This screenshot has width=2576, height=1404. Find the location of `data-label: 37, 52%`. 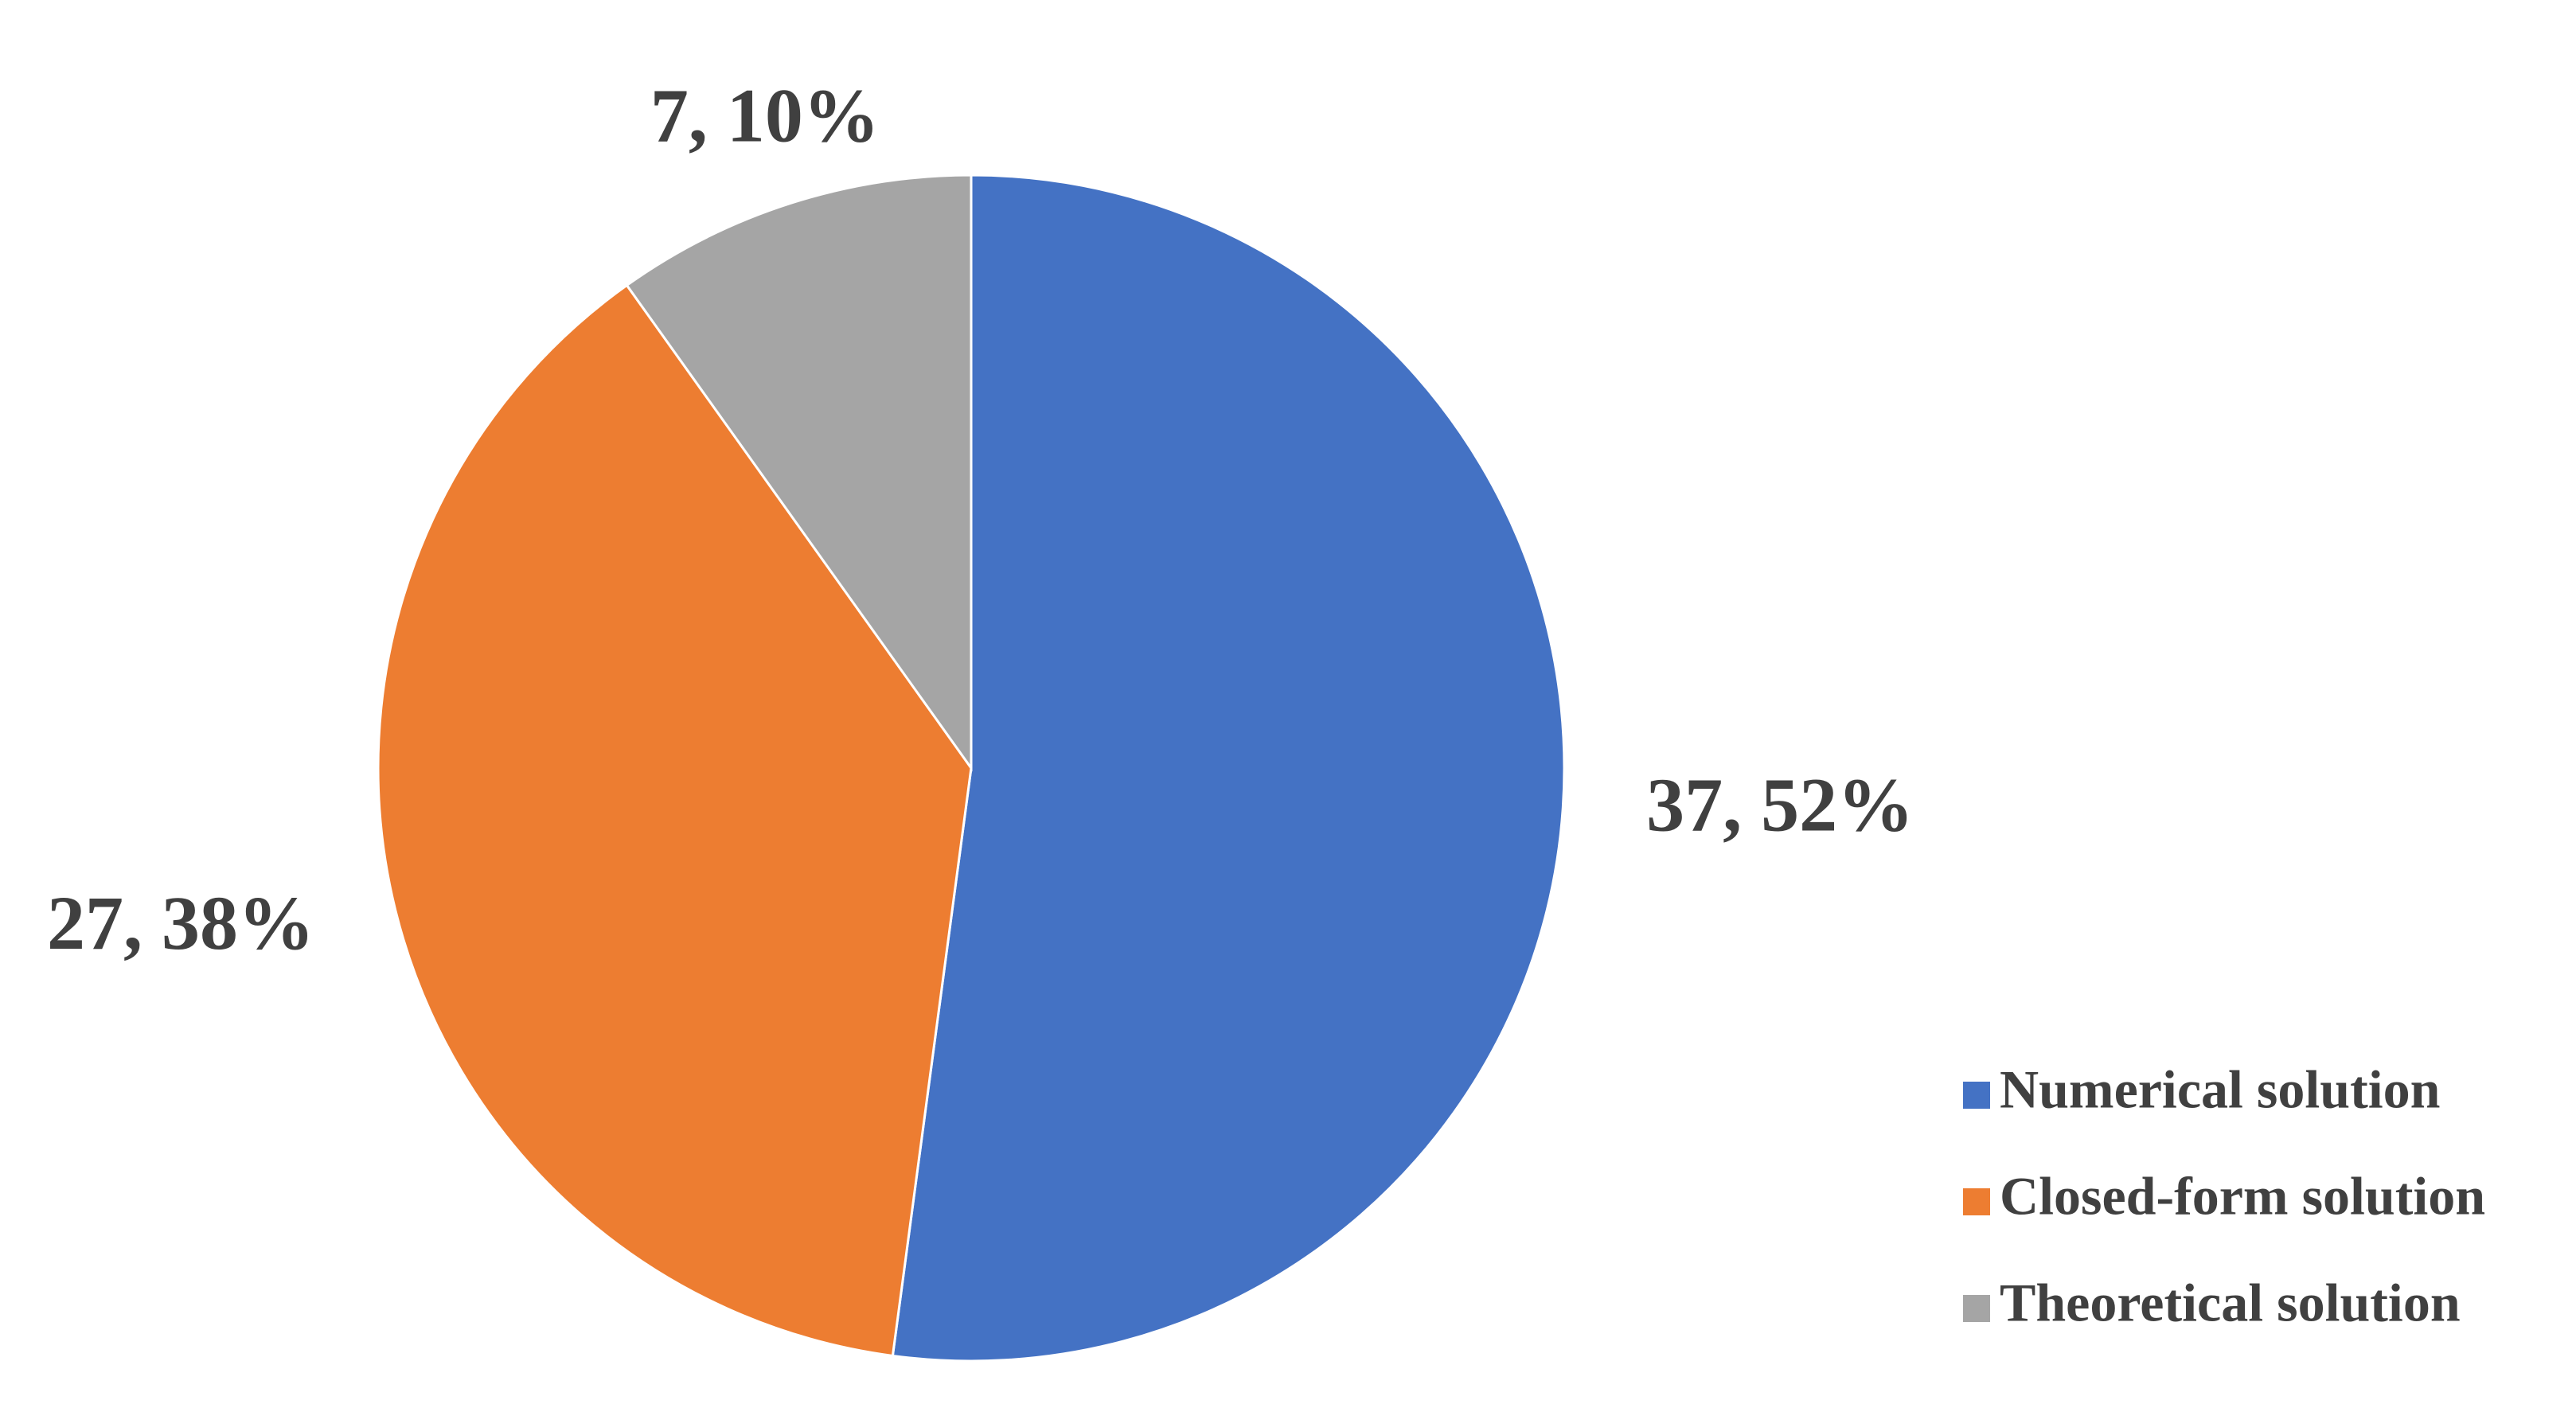

data-label: 37, 52% is located at coordinates (1780, 804).